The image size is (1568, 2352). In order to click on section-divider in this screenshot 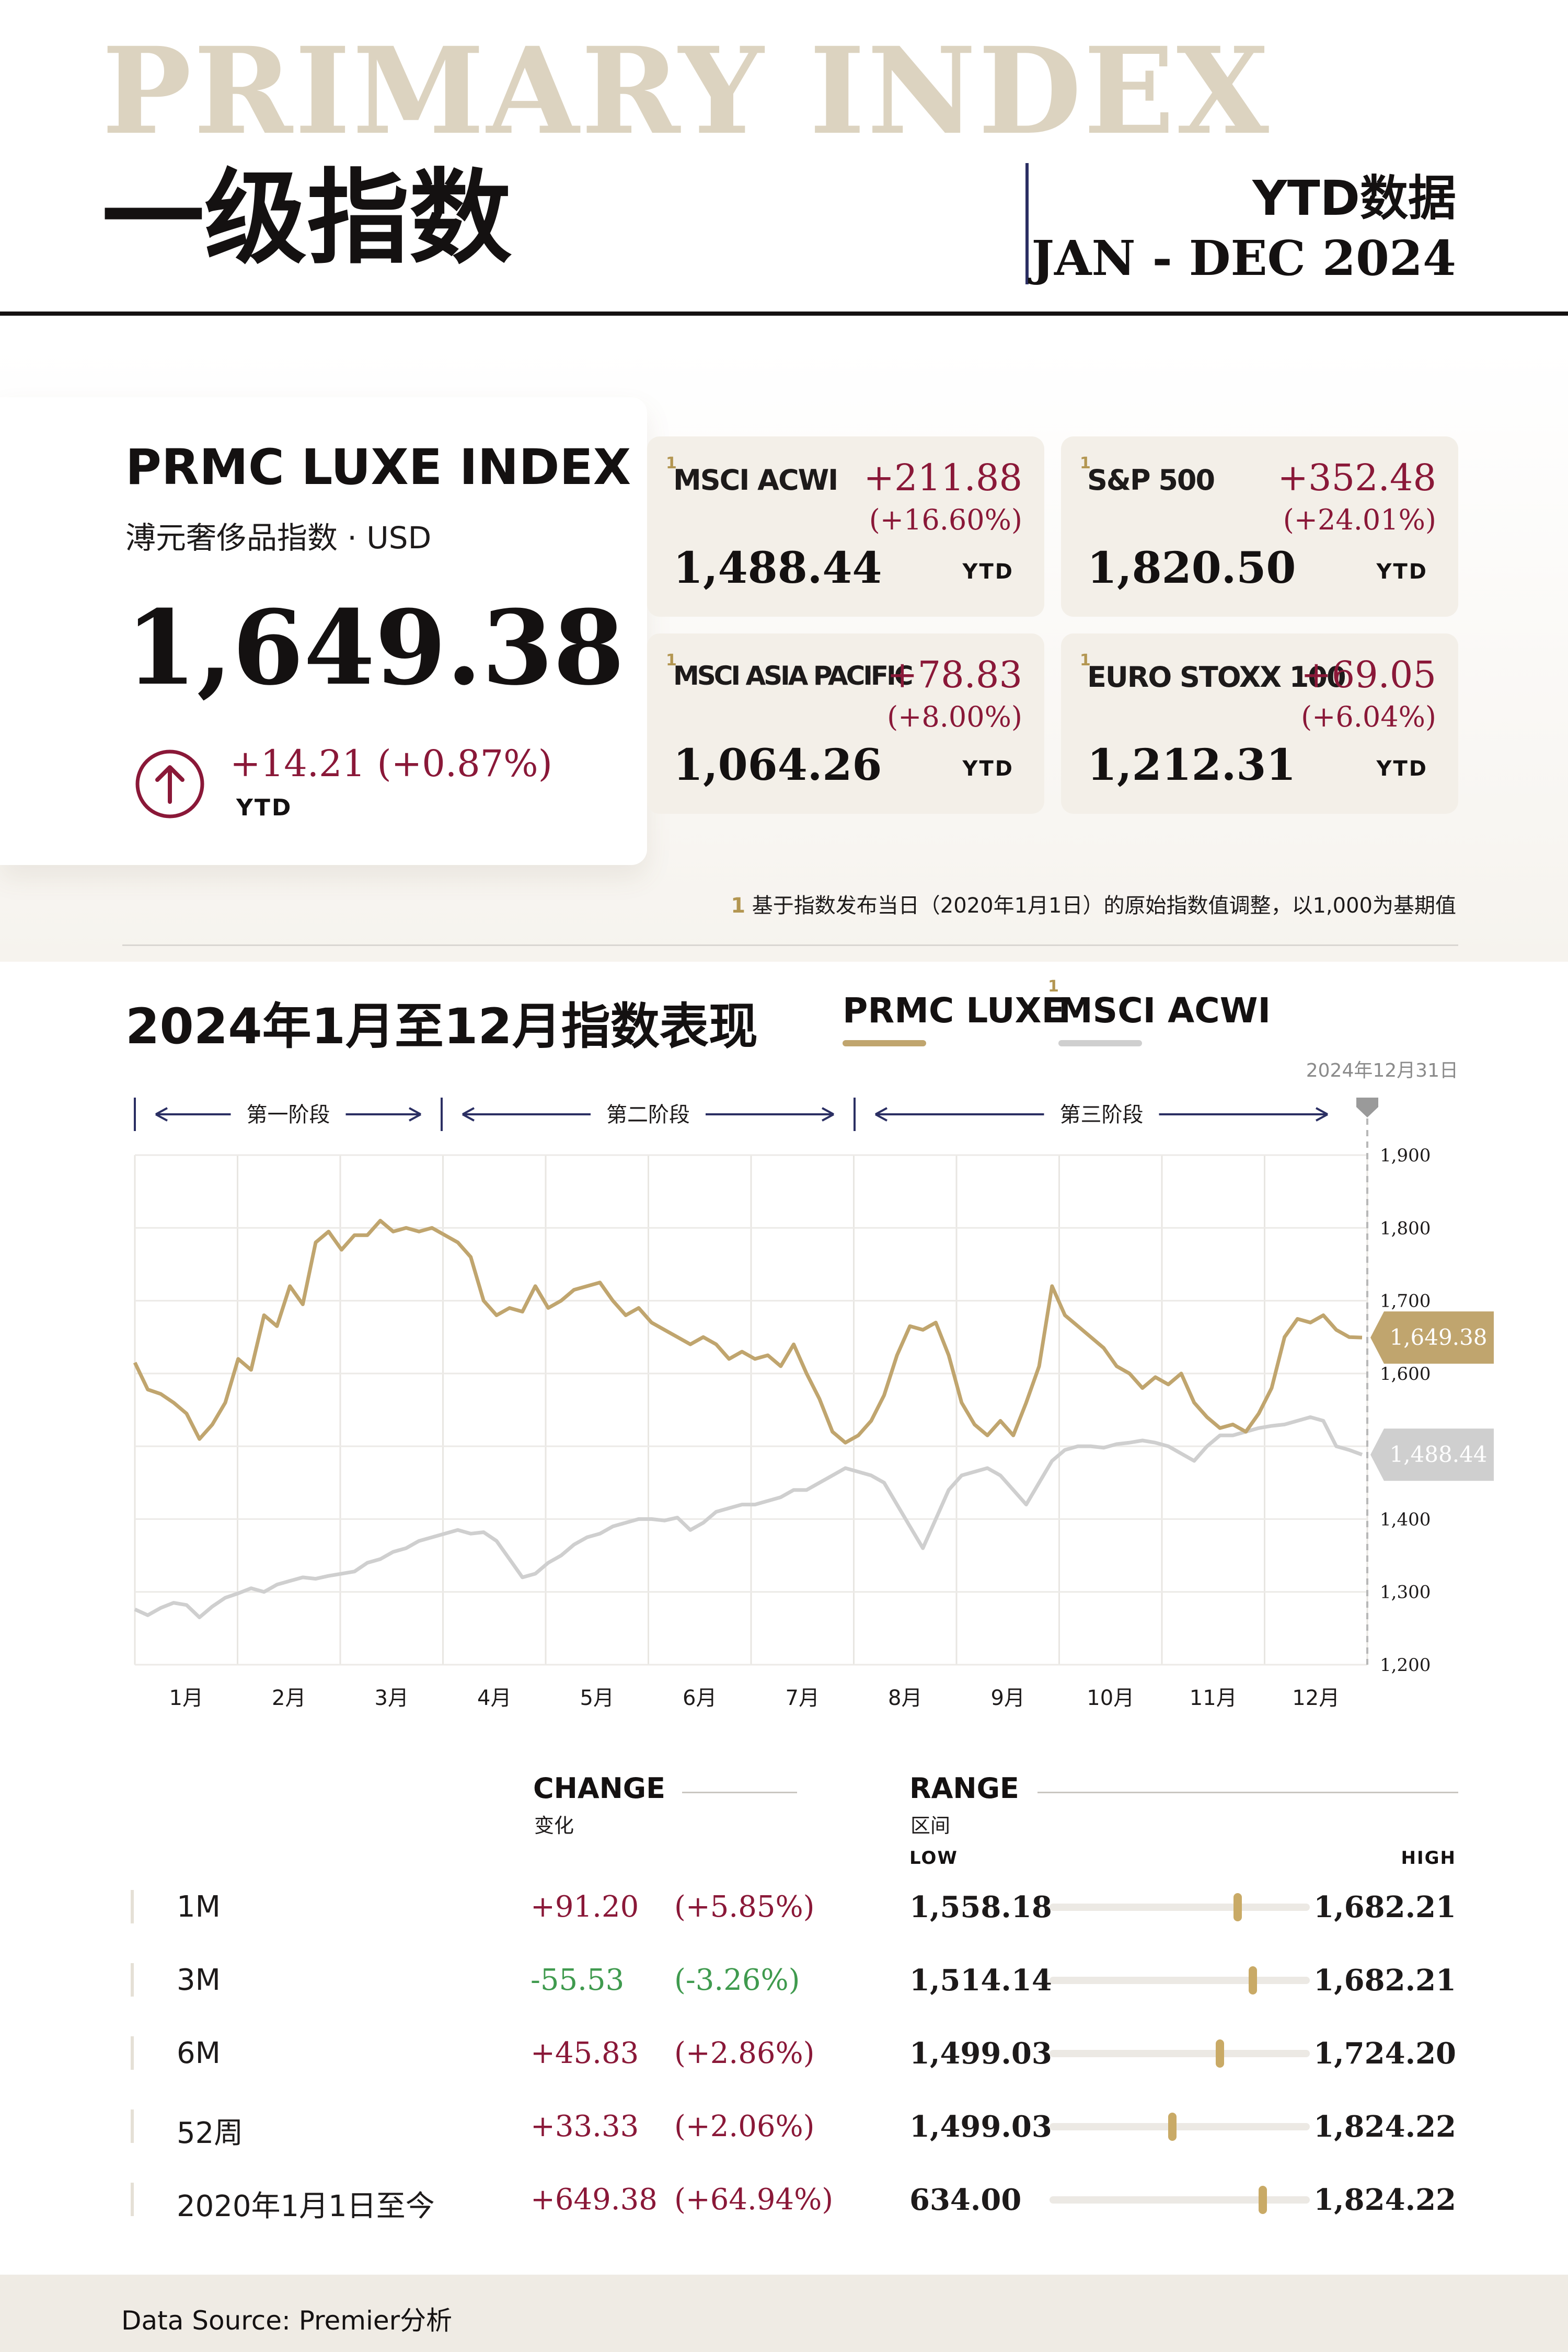, I will do `click(790, 945)`.